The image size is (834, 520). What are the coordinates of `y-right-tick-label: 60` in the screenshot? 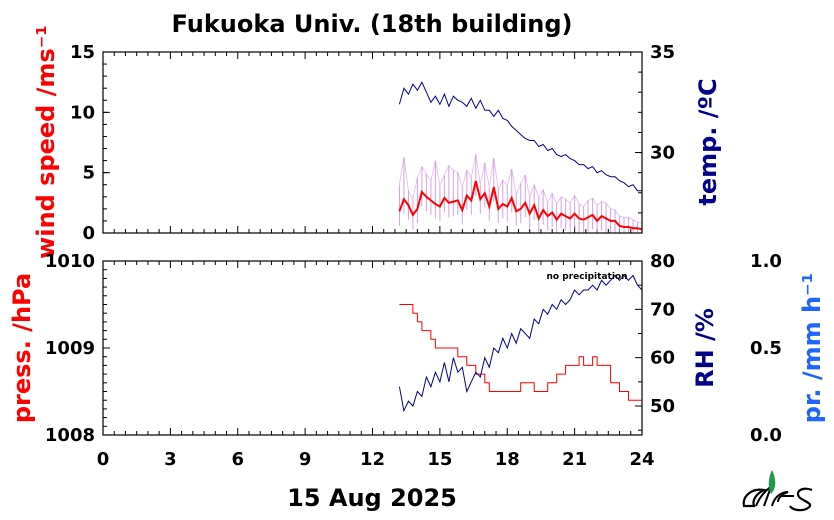 It's located at (662, 358).